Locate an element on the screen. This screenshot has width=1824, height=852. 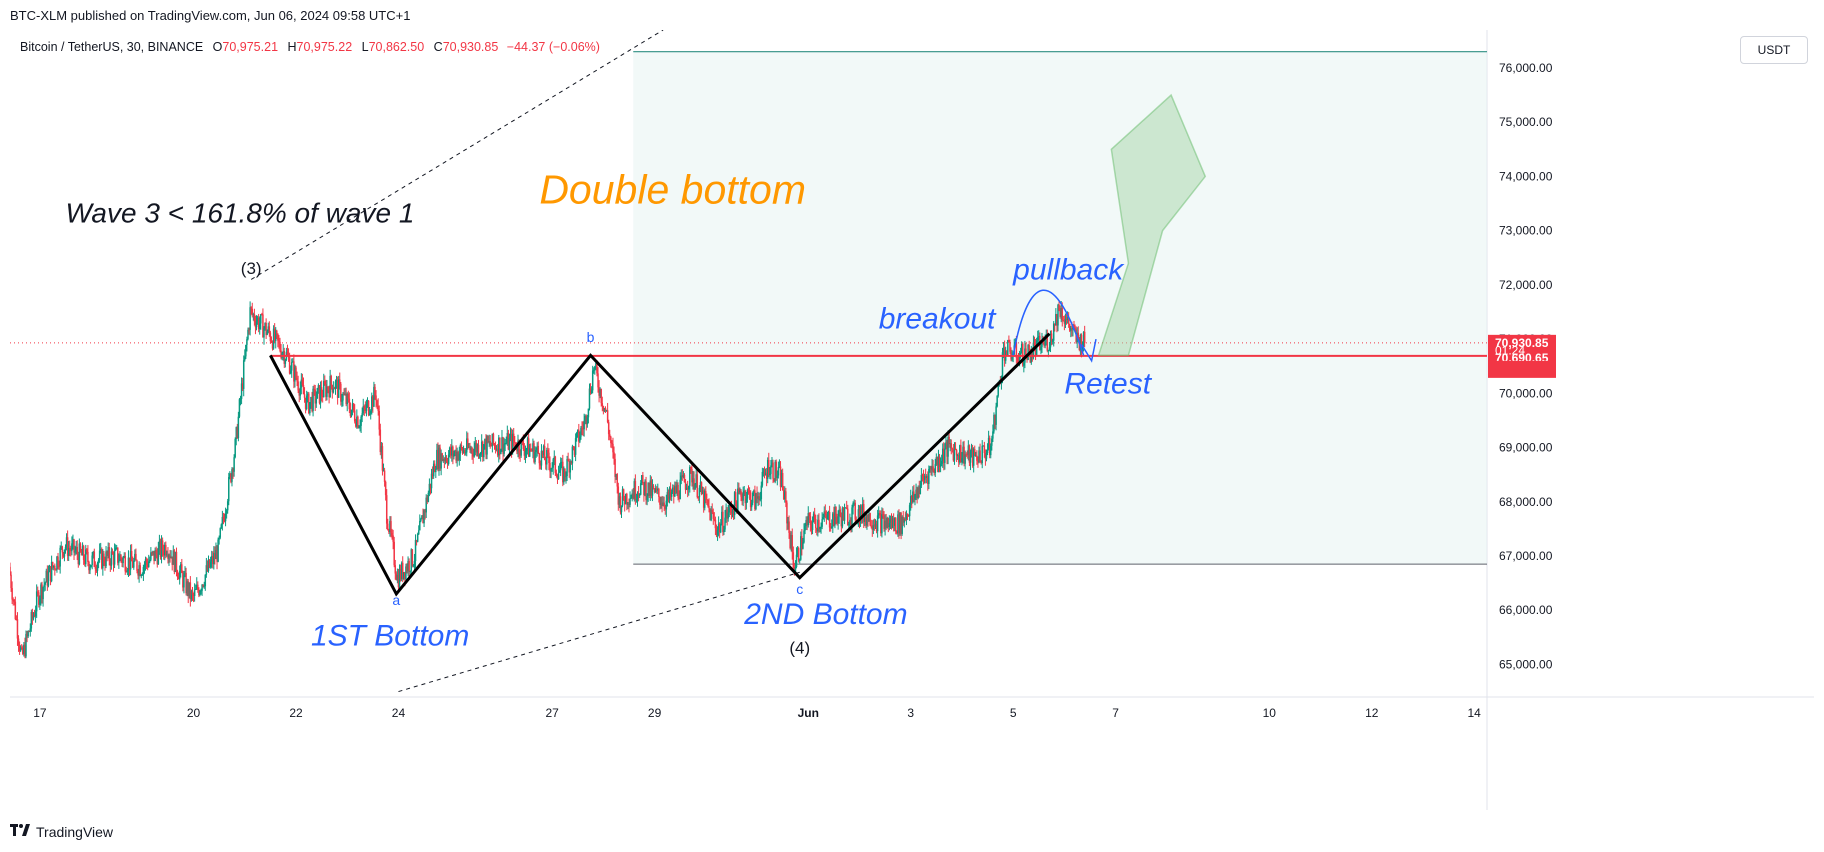
currency-selector: USDT is located at coordinates (1774, 50).